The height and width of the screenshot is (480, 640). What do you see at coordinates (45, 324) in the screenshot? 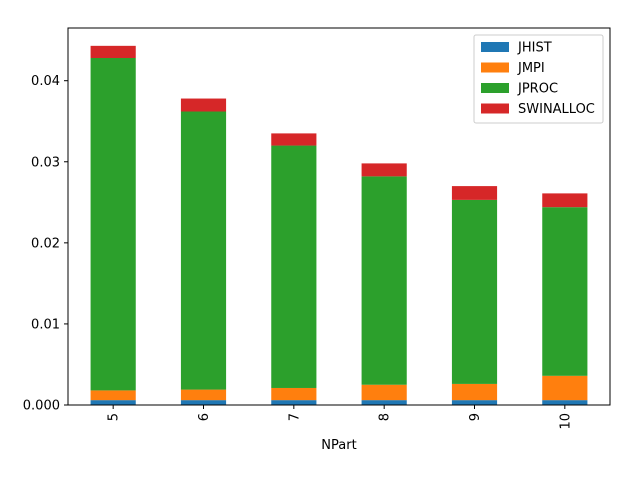
I see `y-tick-label: 0.01` at bounding box center [45, 324].